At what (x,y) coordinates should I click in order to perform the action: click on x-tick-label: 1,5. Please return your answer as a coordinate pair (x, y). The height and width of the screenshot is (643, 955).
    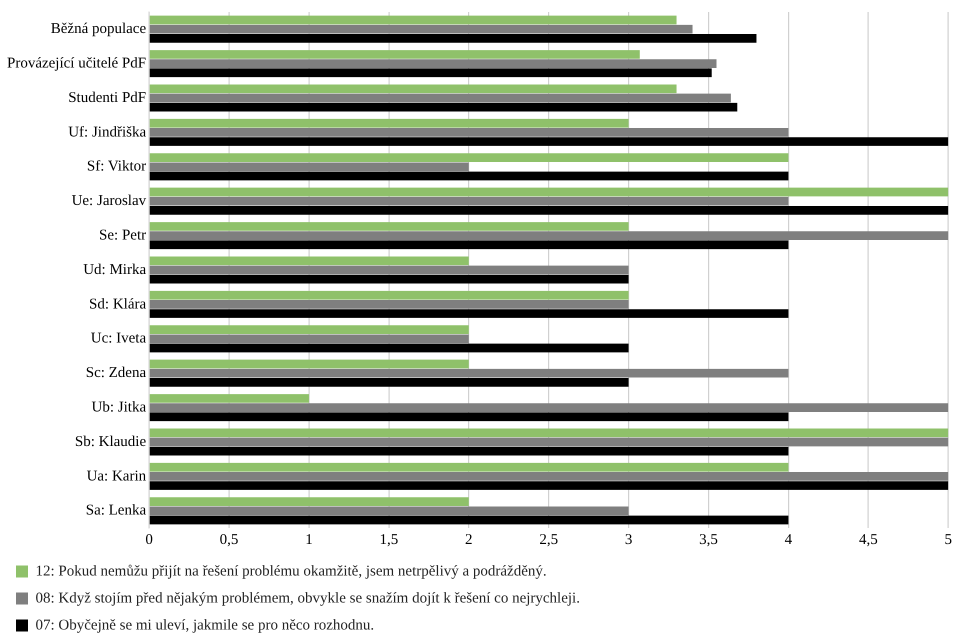
    Looking at the image, I should click on (388, 540).